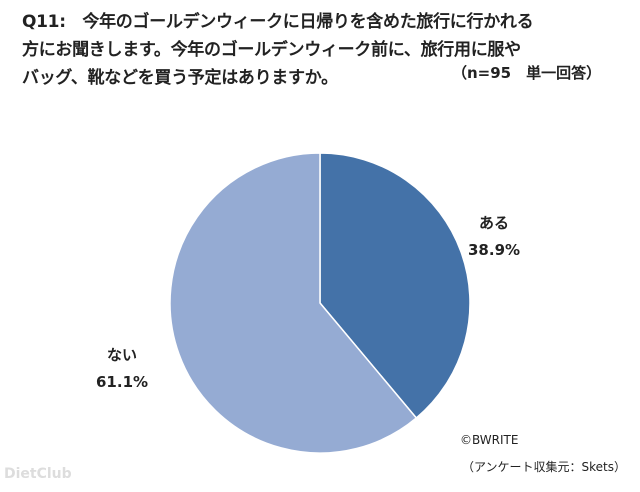 This screenshot has height=492, width=640. I want to click on copyright: ©BWRITE, so click(489, 440).